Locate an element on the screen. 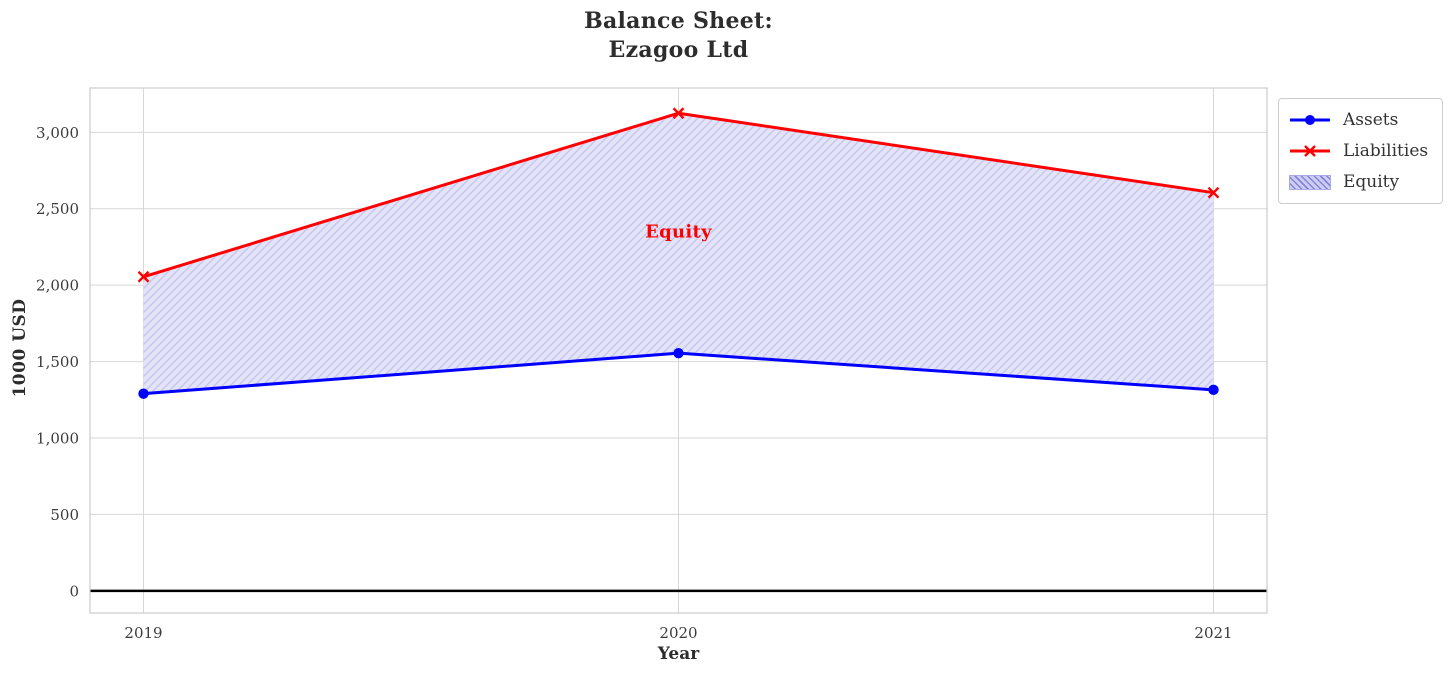 This screenshot has width=1454, height=676. legend-label-liabilities: Liabilities is located at coordinates (1386, 151).